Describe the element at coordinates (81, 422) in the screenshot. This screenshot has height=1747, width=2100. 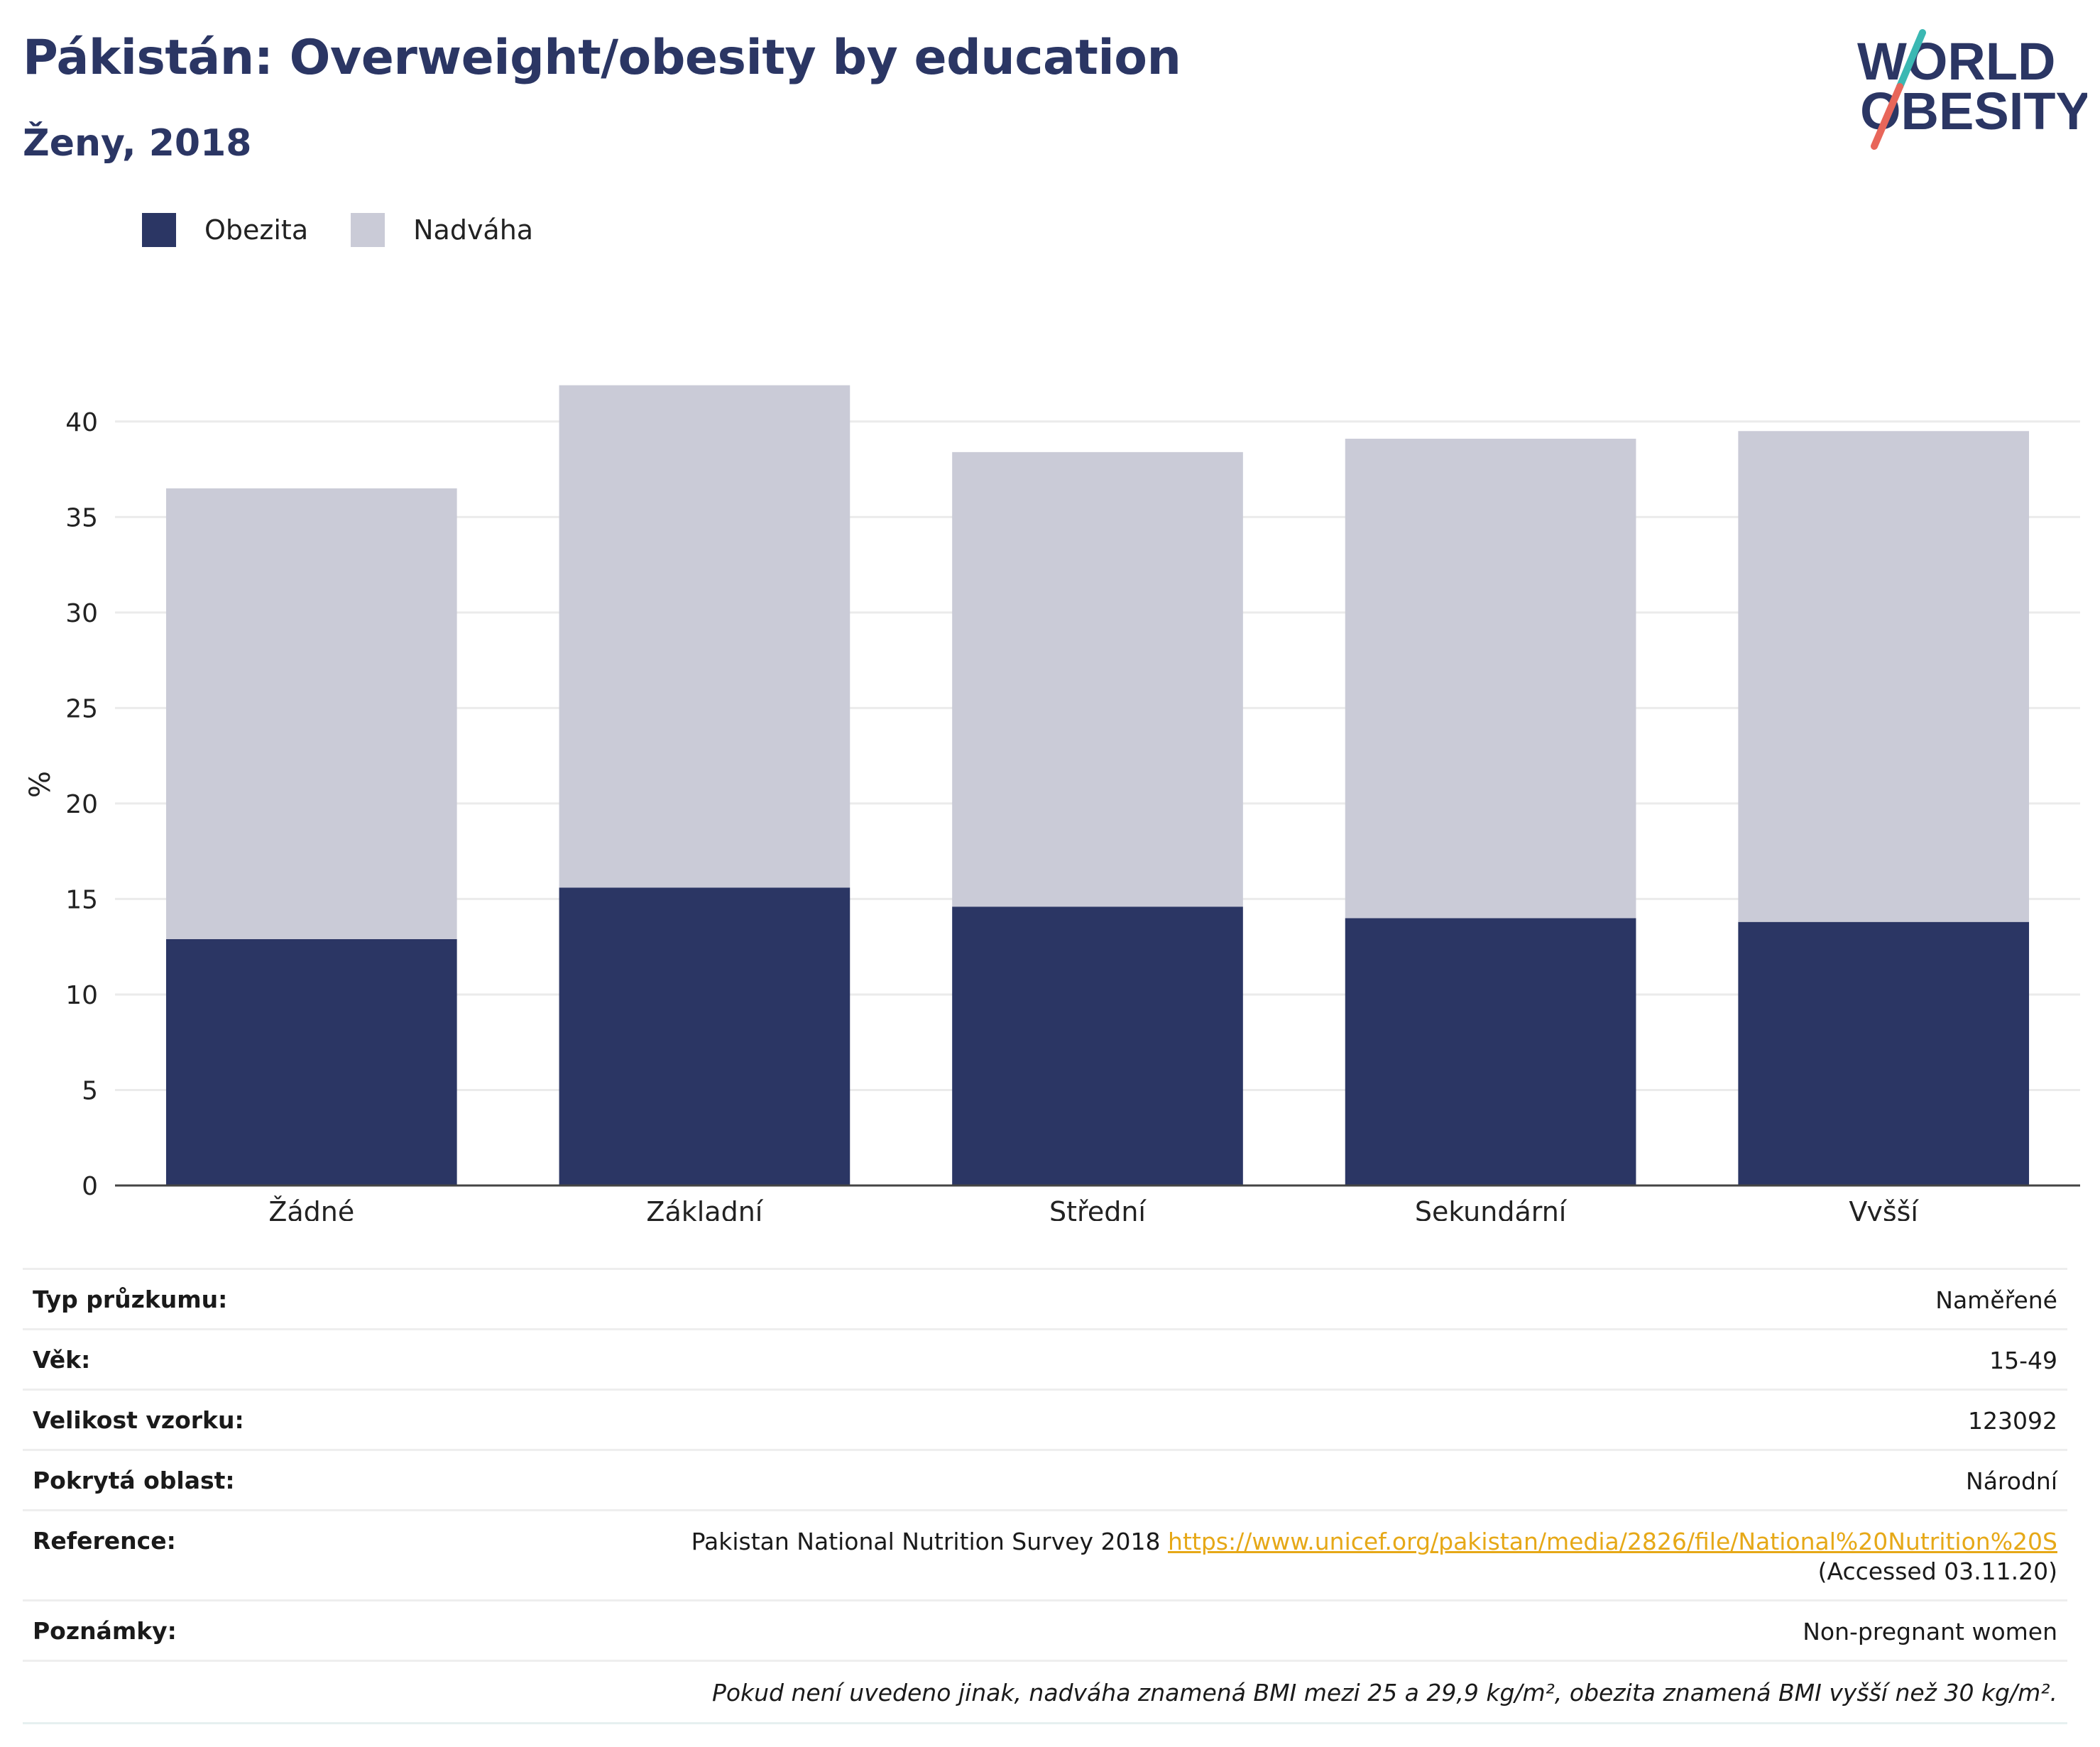
I see `y-tick-label: 40` at that location.